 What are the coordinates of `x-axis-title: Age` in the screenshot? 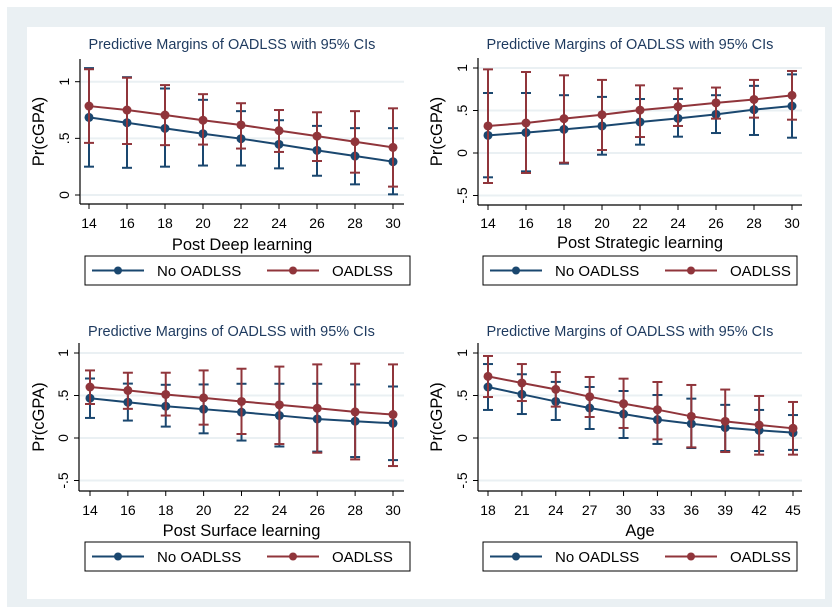 It's located at (639, 531).